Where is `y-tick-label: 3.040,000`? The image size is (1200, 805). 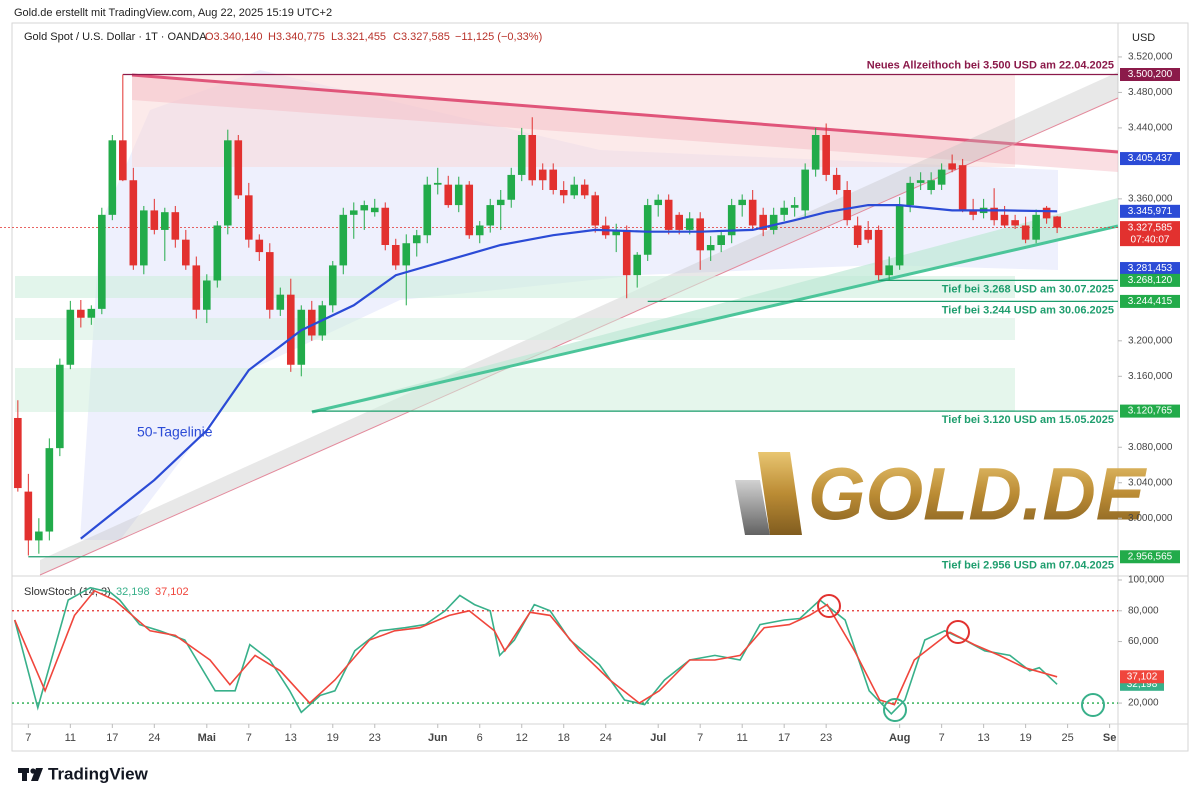 y-tick-label: 3.040,000 is located at coordinates (1150, 482).